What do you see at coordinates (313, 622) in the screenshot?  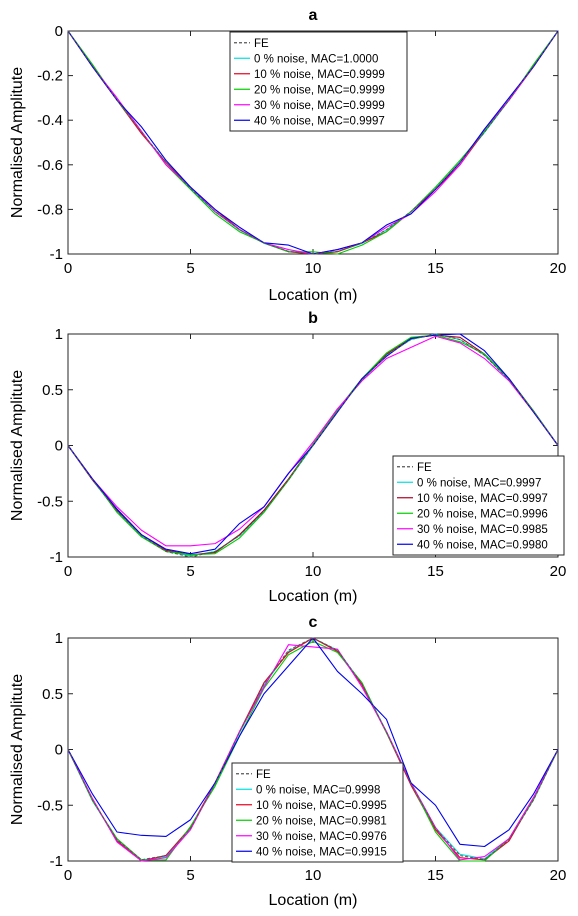 I see `chart-title: c` at bounding box center [313, 622].